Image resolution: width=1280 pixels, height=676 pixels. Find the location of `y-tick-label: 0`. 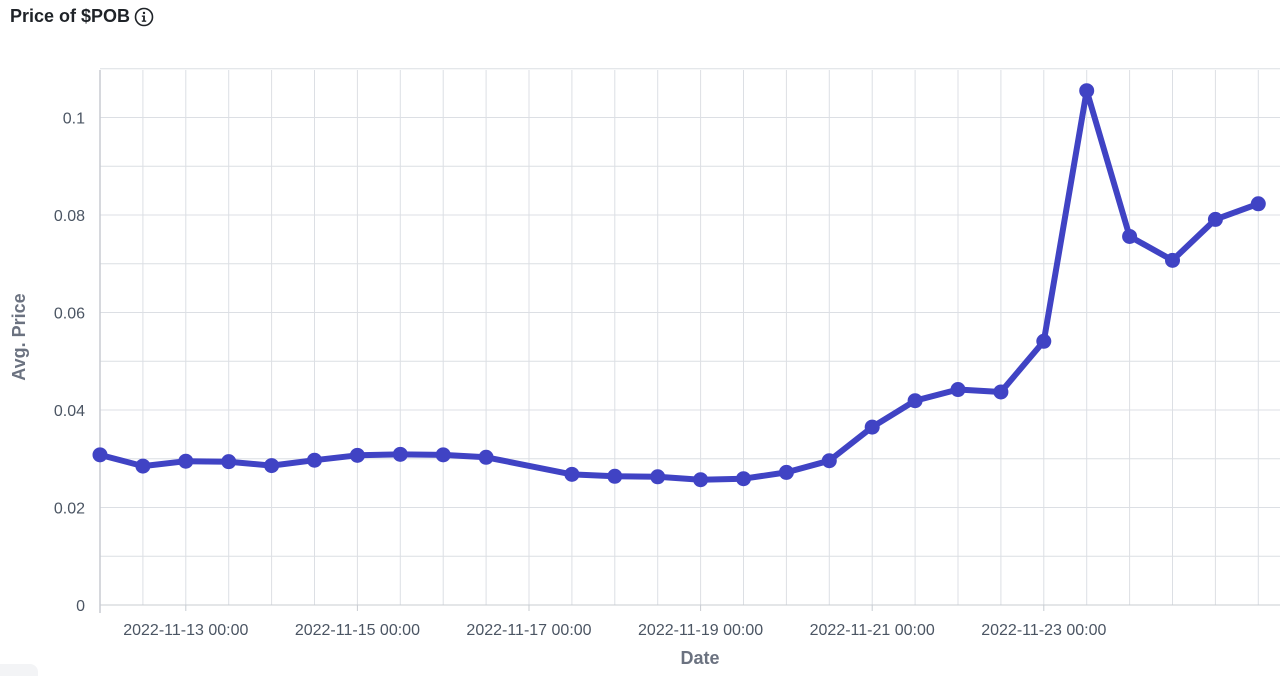

y-tick-label: 0 is located at coordinates (80, 606).